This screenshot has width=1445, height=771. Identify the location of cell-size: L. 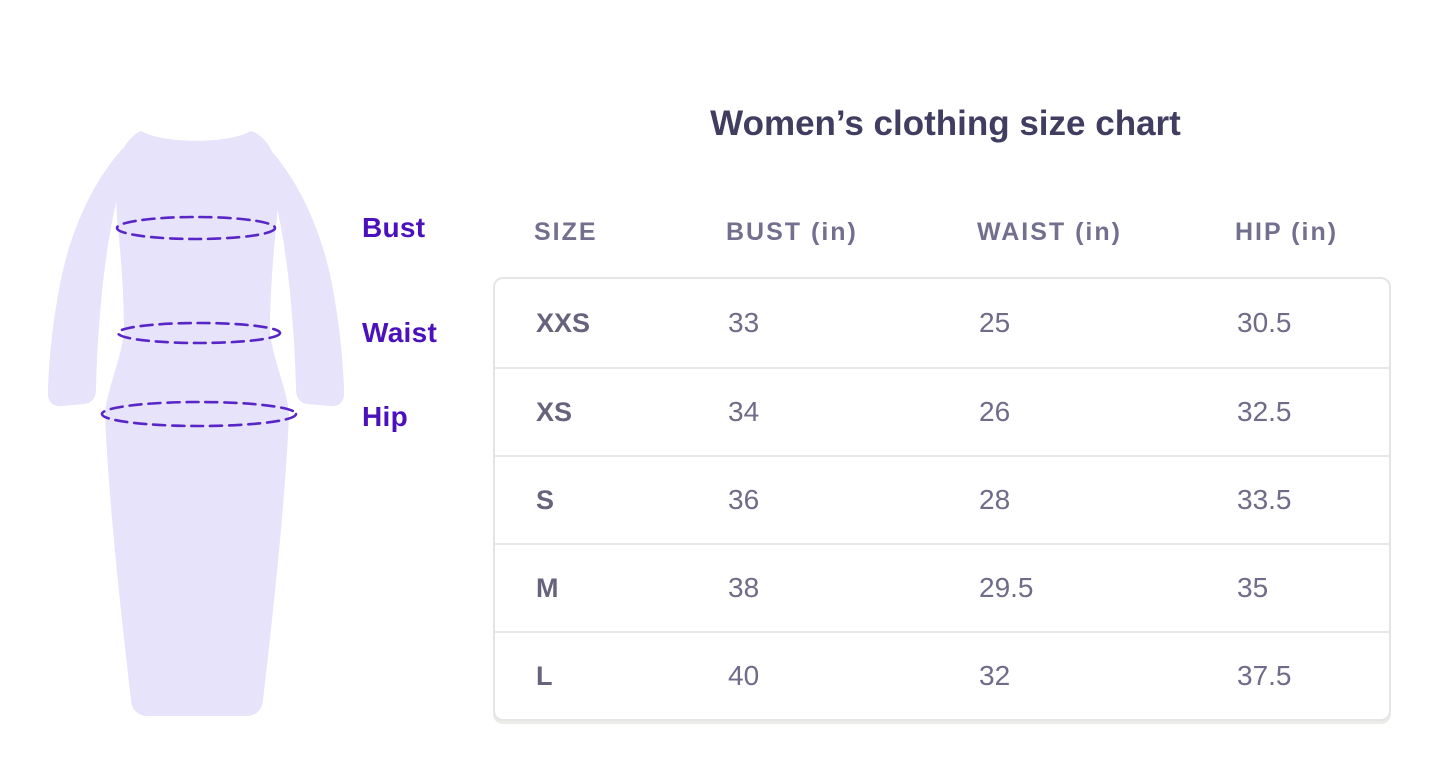
(544, 675).